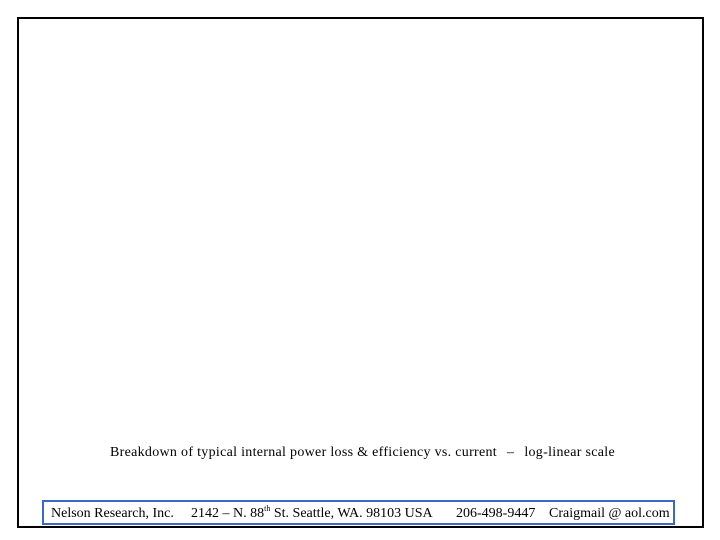  Describe the element at coordinates (228, 513) in the screenshot. I see `address-prefix: 2142 – N. 88` at that location.